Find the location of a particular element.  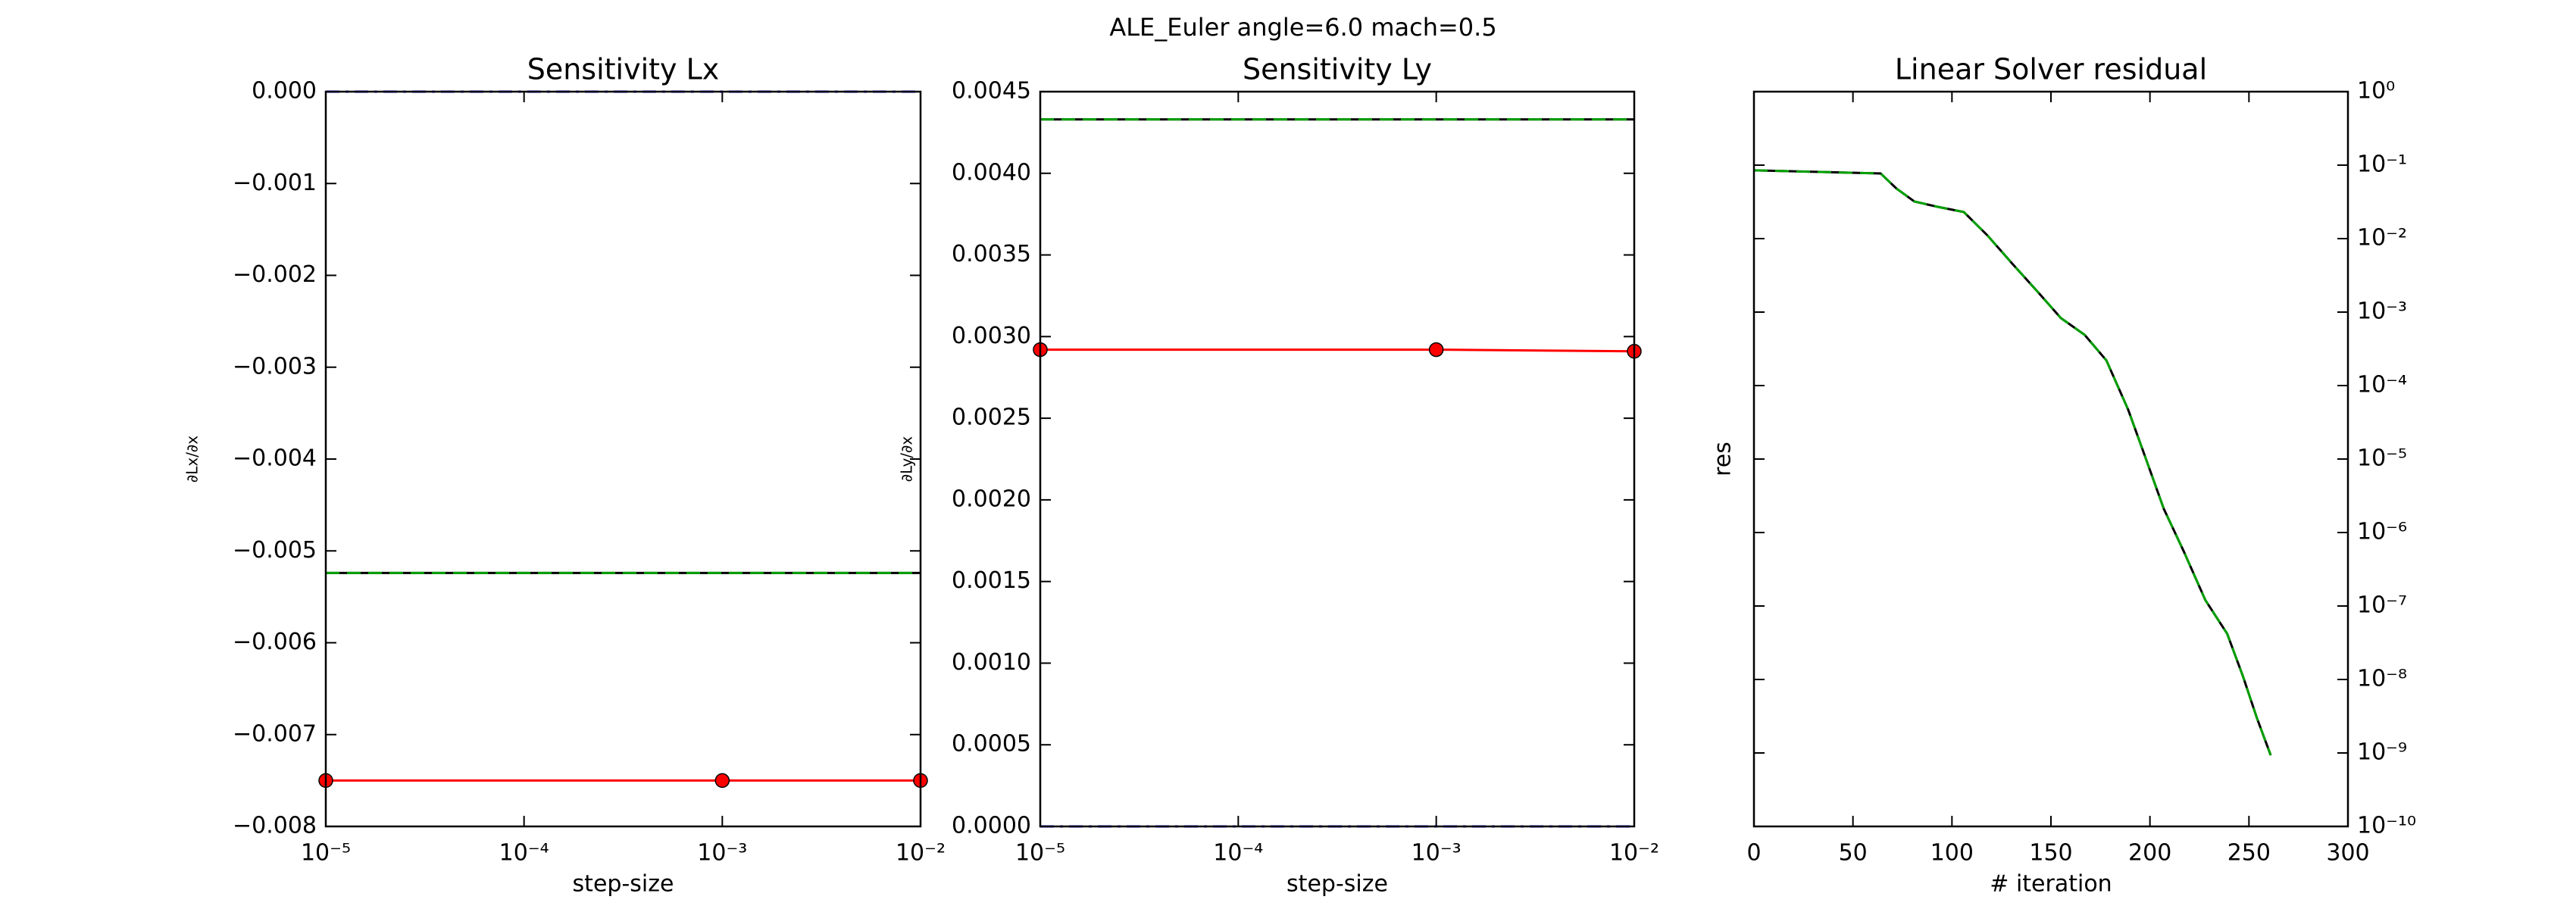

axes-title: Sensitivity Lx is located at coordinates (623, 69).